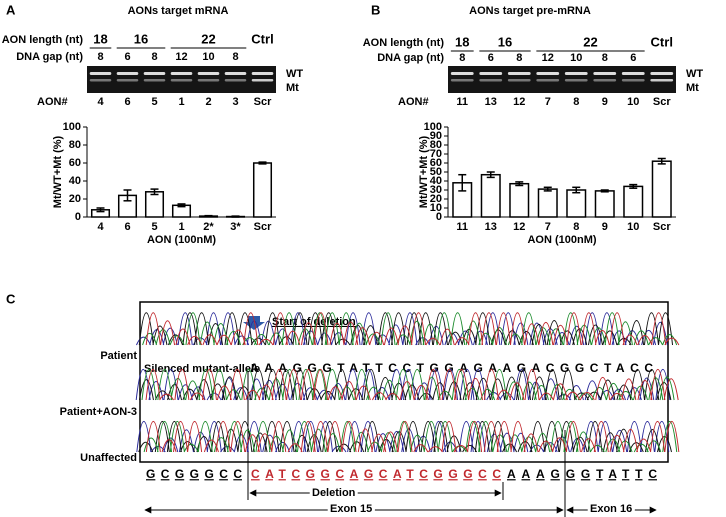  Describe the element at coordinates (208, 227) in the screenshot. I see `x-tick-label: 2*` at that location.